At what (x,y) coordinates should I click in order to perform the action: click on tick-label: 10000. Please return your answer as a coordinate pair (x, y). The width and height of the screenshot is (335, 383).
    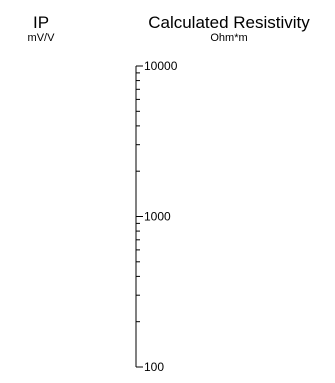
    Looking at the image, I should click on (161, 66).